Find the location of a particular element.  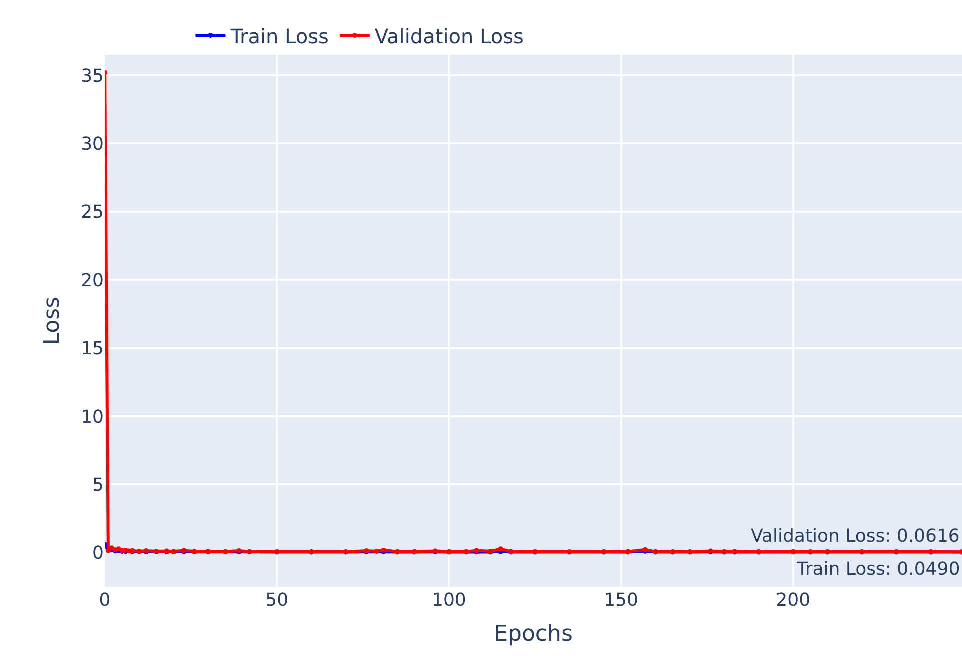

x-tick-label: 150 is located at coordinates (621, 600).